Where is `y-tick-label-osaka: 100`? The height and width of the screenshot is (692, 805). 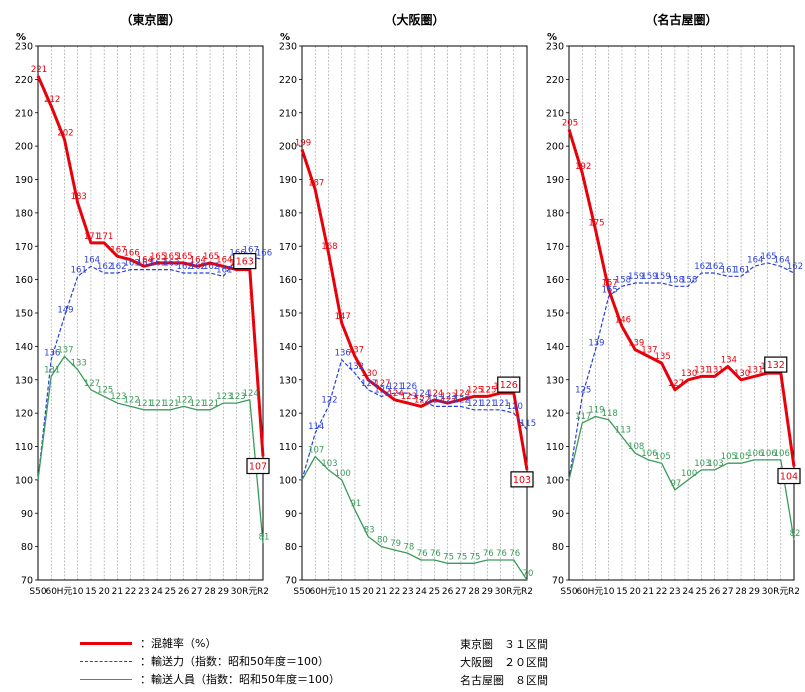
y-tick-label-osaka: 100 is located at coordinates (288, 480).